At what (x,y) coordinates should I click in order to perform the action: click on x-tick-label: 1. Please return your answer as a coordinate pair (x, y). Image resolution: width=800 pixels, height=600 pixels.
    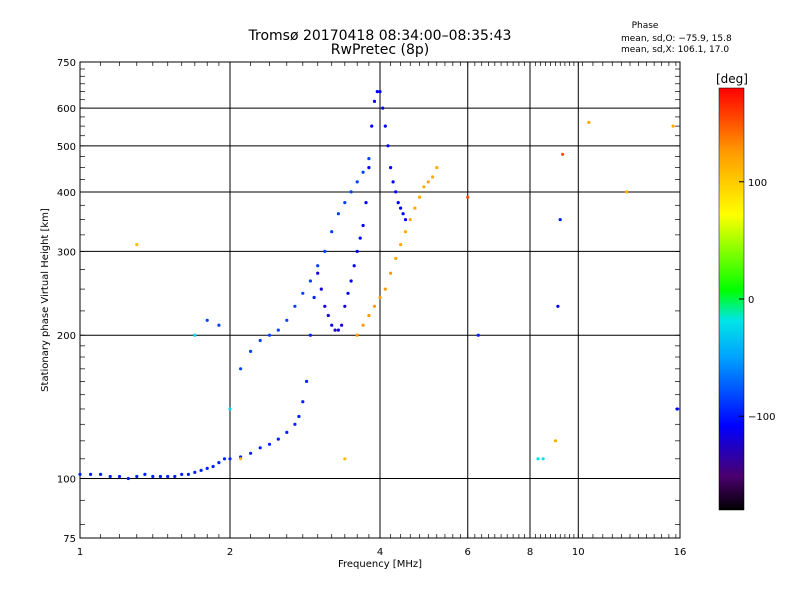
    Looking at the image, I should click on (80, 552).